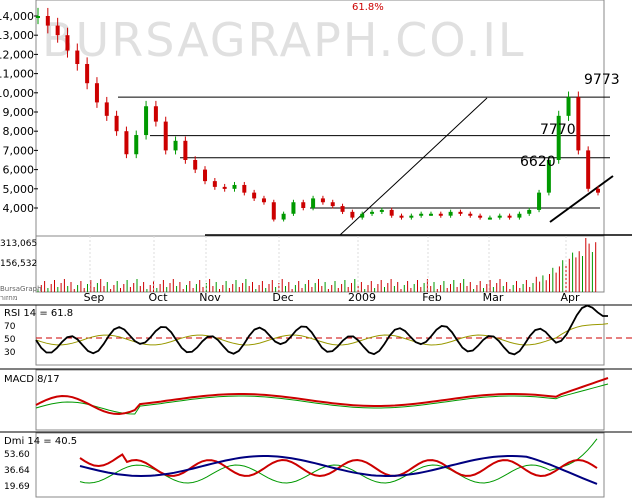 Image resolution: width=632 pixels, height=499 pixels. What do you see at coordinates (19, 150) in the screenshot?
I see `price-tick-label: 7,000` at bounding box center [19, 150].